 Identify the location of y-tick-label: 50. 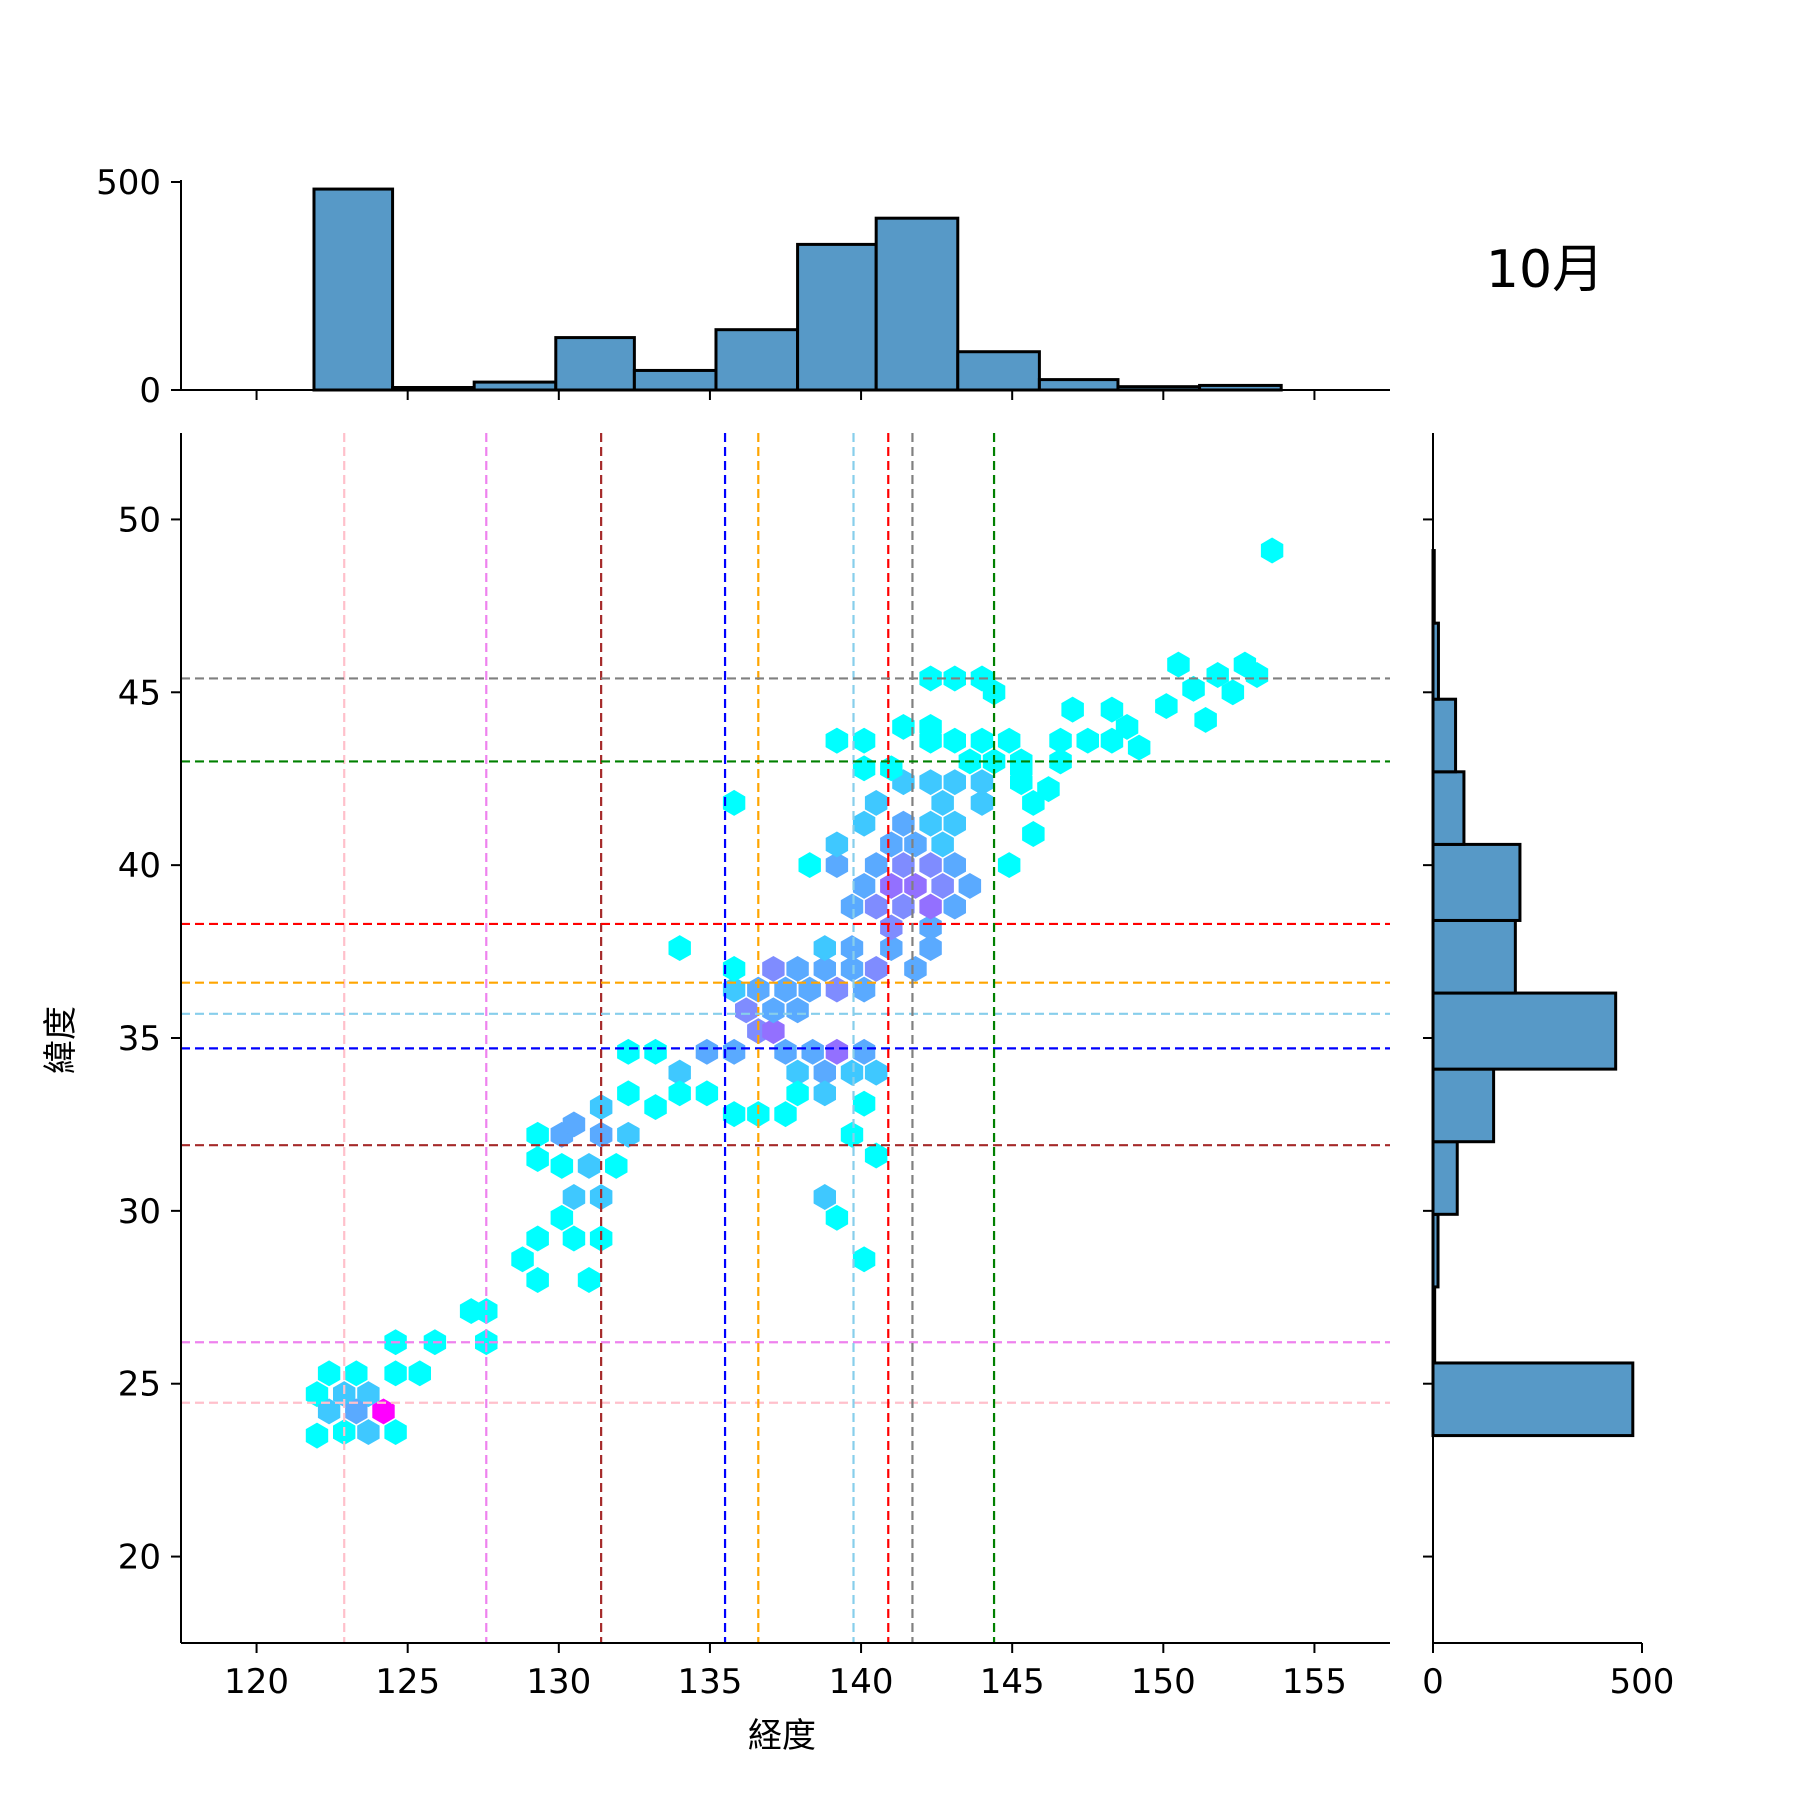
(139, 520).